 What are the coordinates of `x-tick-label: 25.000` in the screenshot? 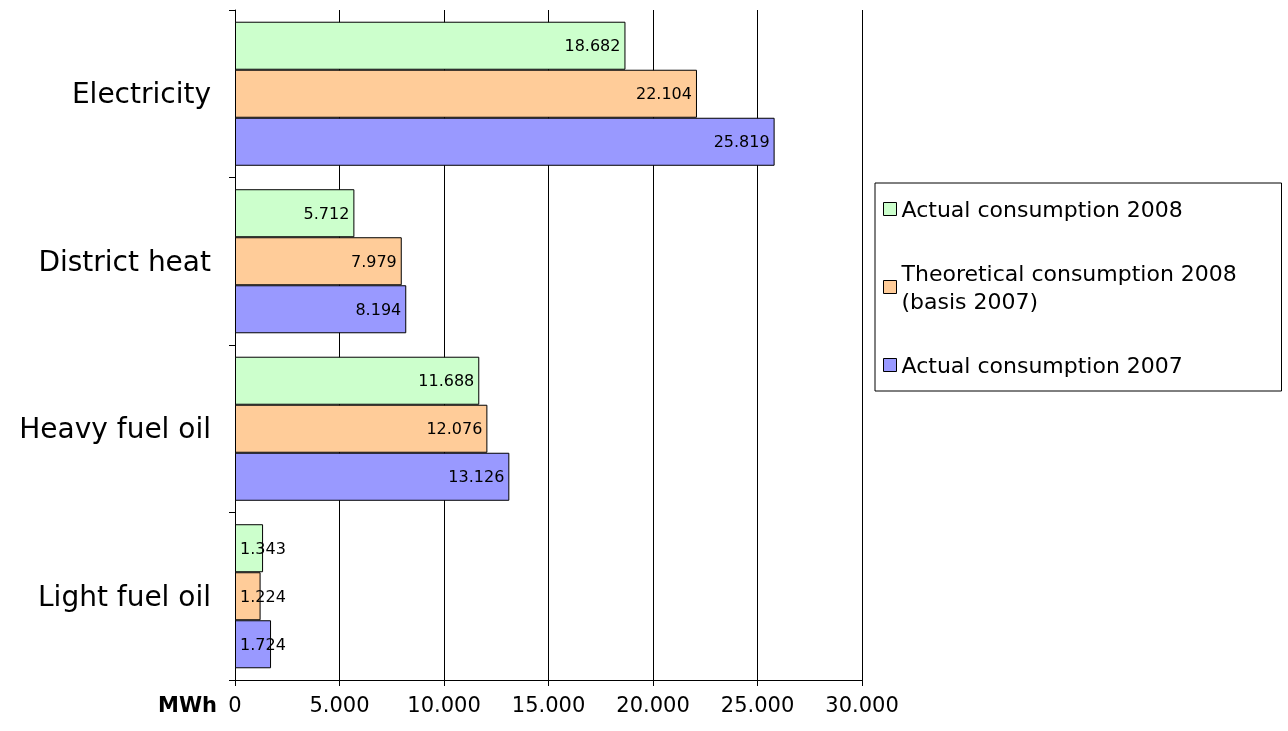 It's located at (757, 704).